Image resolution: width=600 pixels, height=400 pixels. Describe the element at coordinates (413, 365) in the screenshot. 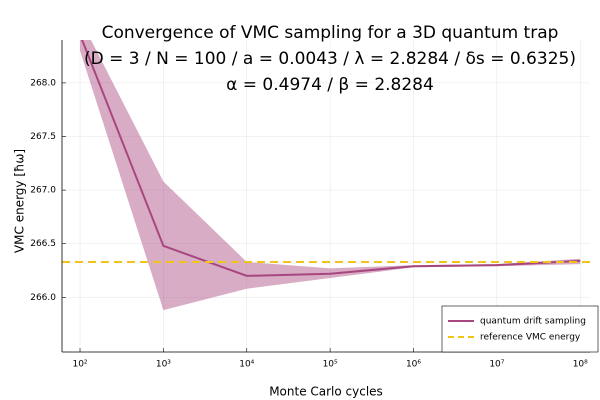

I see `x-tick-label: 10⁶` at that location.